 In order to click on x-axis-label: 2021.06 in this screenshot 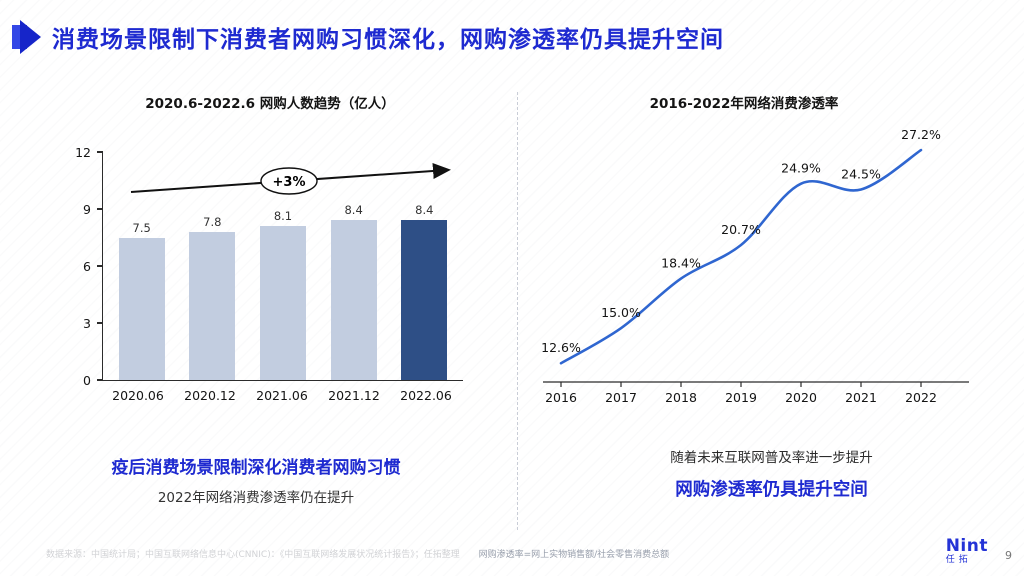, I will do `click(282, 395)`.